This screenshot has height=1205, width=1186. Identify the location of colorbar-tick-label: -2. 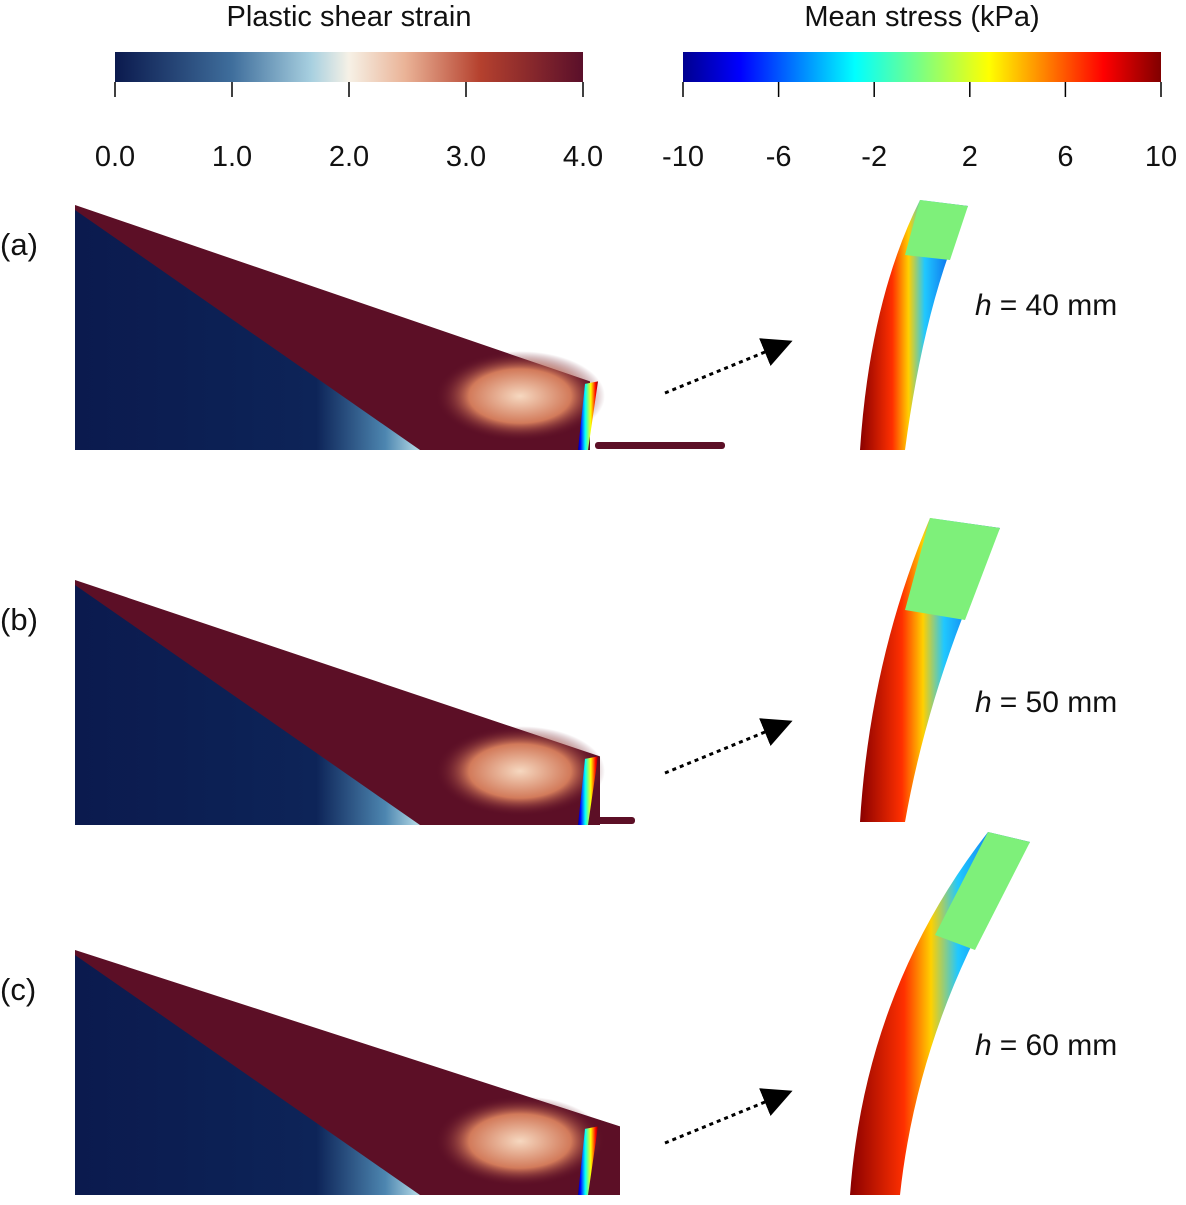
(874, 157).